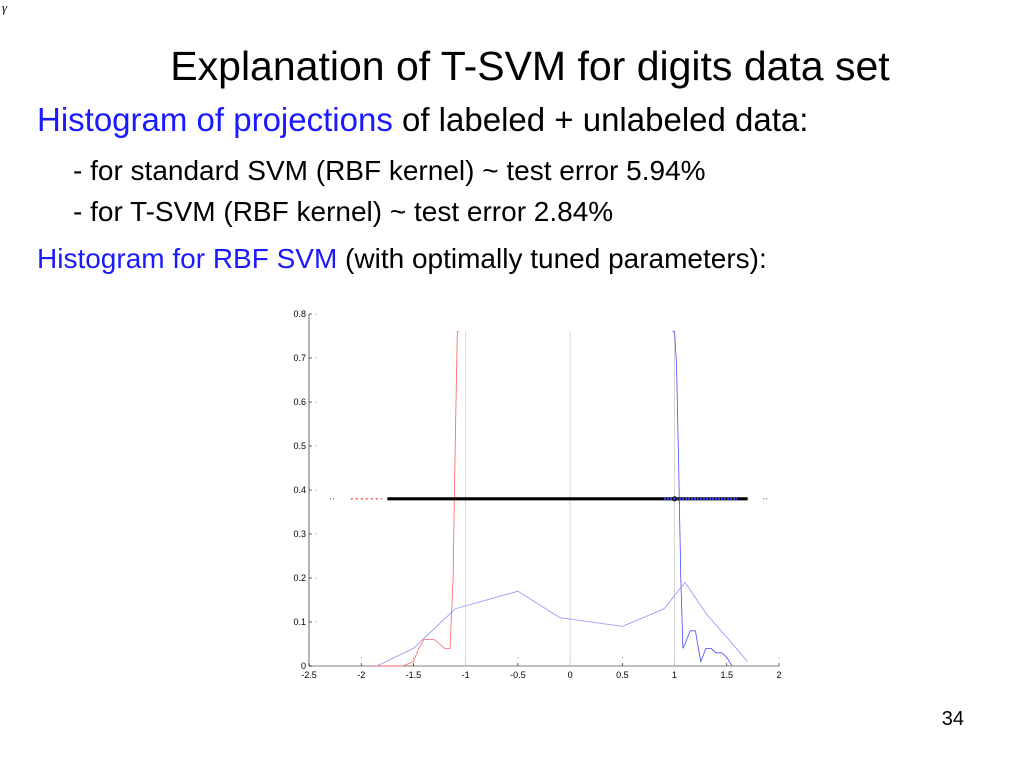  Describe the element at coordinates (299, 578) in the screenshot. I see `y-tick-label: 0.2` at that location.